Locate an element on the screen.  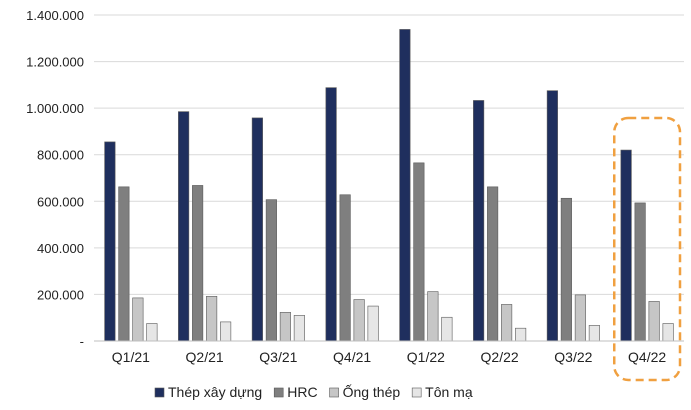
legend-label: Tôn mạ is located at coordinates (449, 392).